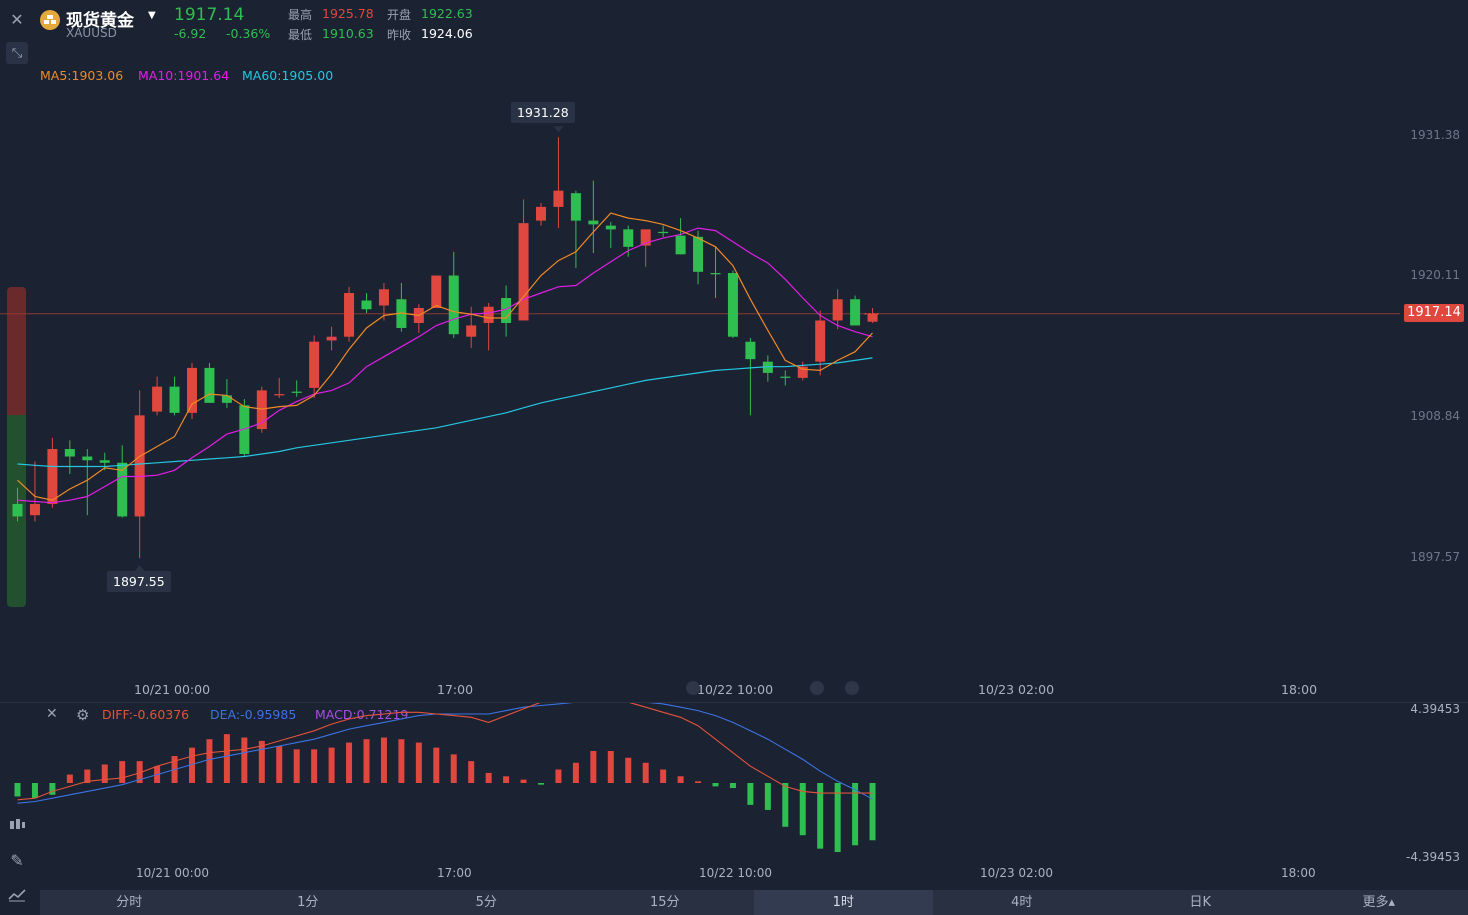  I want to click on current-price-tag: 1917.14, so click(1434, 313).